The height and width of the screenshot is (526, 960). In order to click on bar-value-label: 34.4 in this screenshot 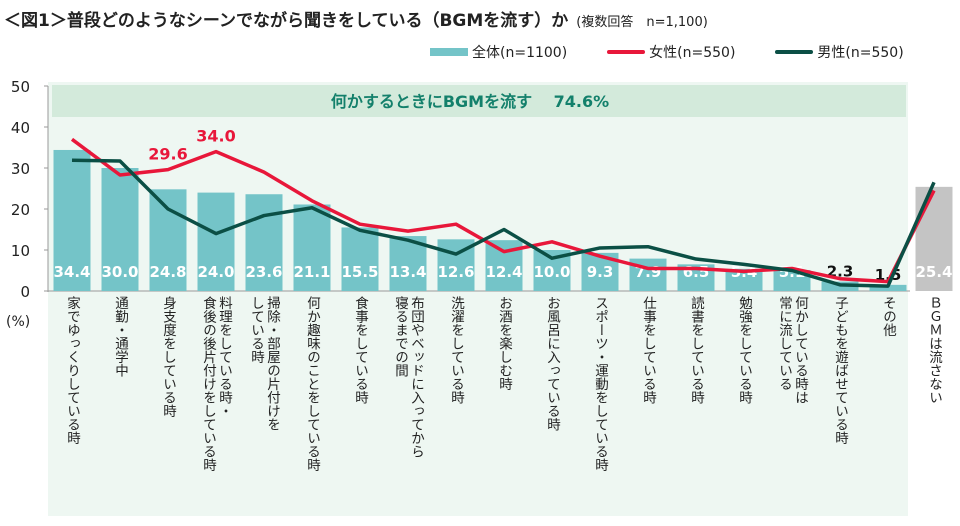, I will do `click(71, 272)`.